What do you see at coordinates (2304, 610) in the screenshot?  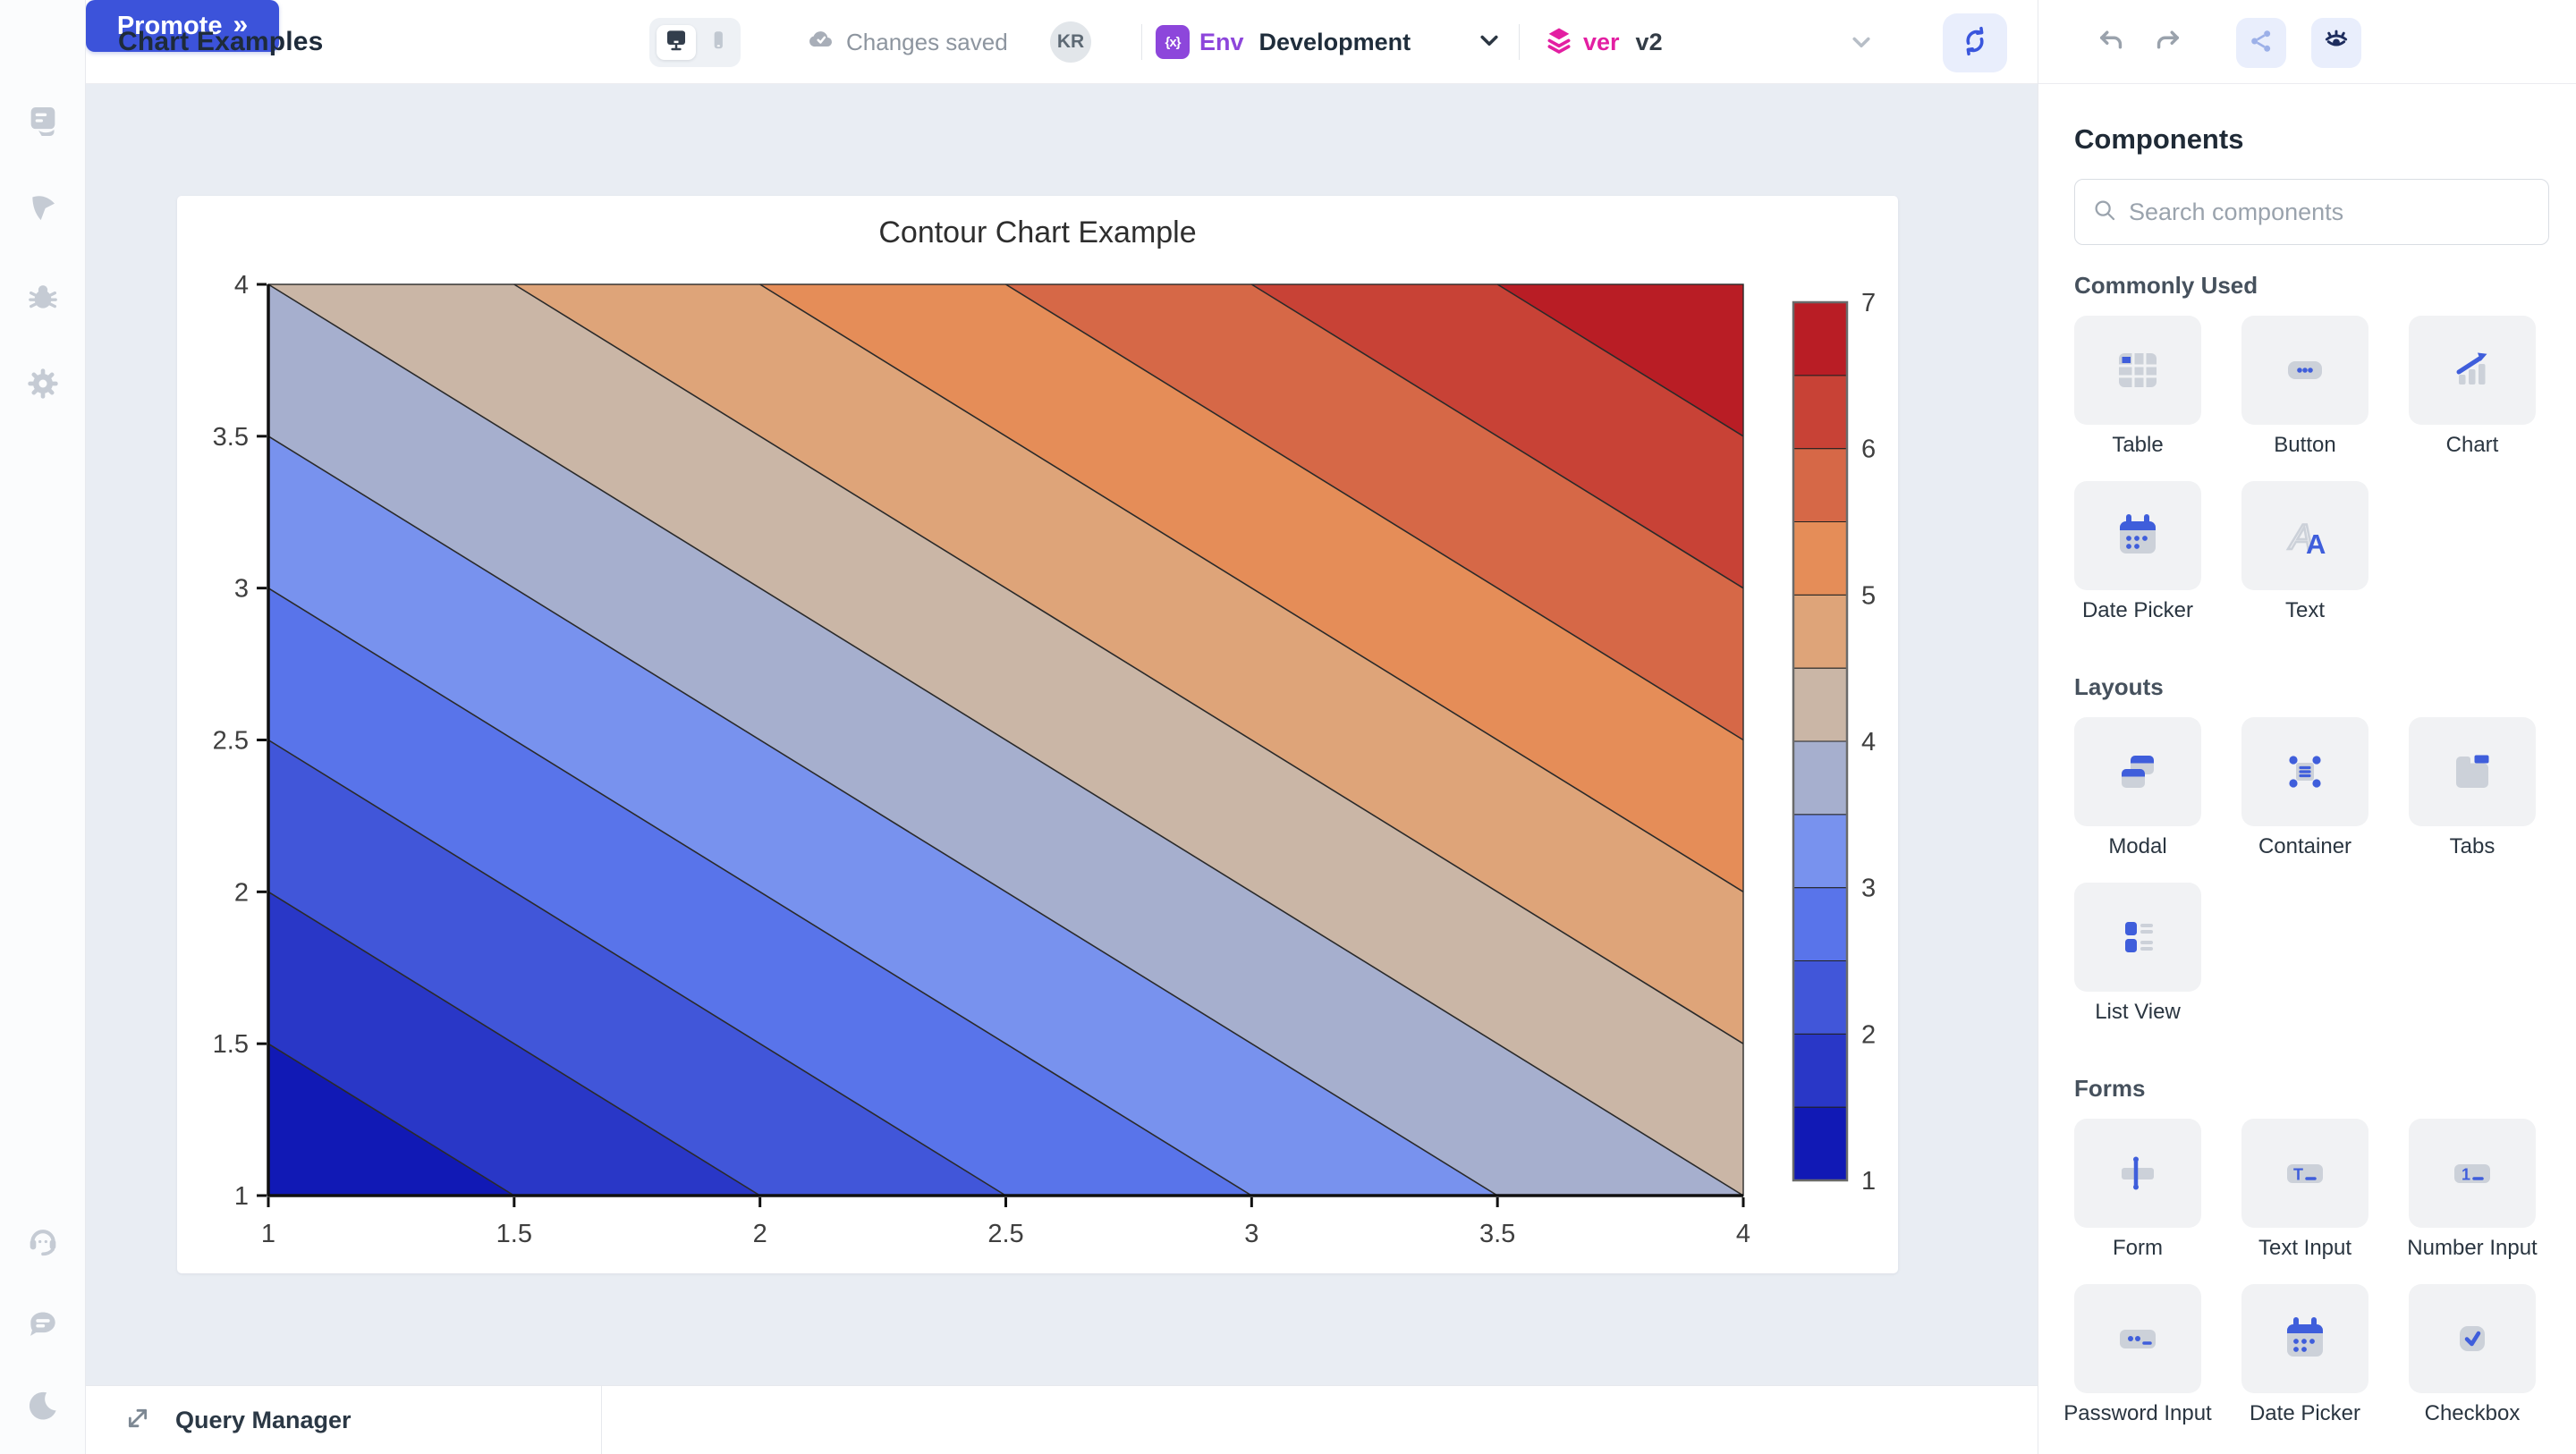 I see `component-label: Text` at bounding box center [2304, 610].